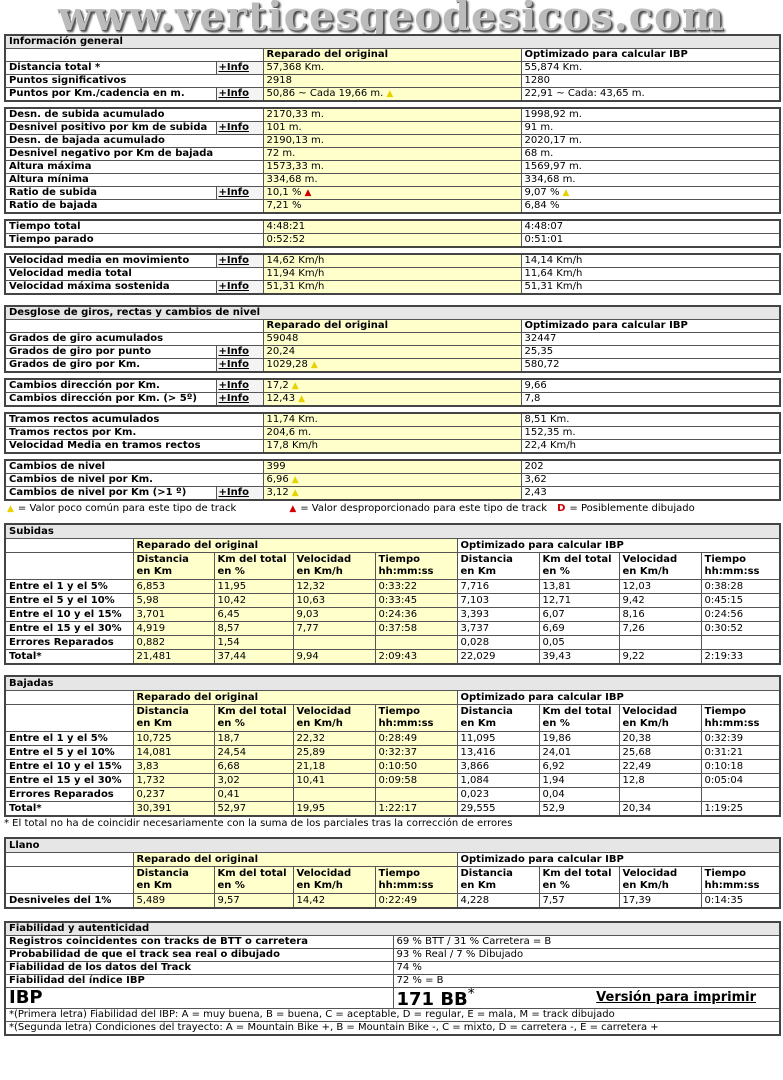 This screenshot has height=1080, width=783. I want to click on repaired-value: 1573,33 m., so click(392, 167).